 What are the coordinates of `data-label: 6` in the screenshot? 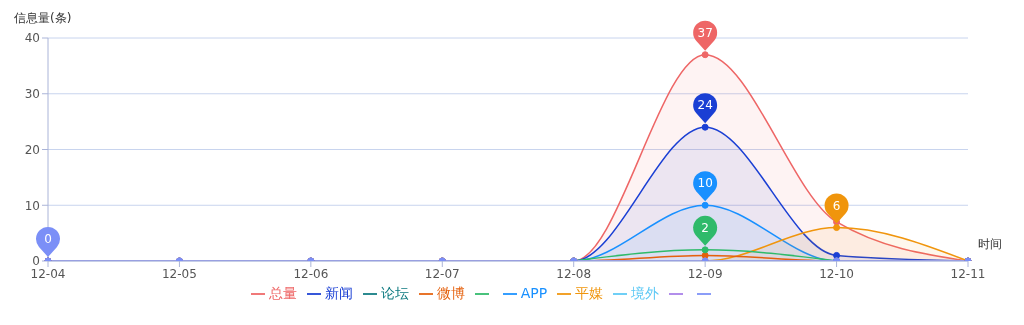 It's located at (836, 205).